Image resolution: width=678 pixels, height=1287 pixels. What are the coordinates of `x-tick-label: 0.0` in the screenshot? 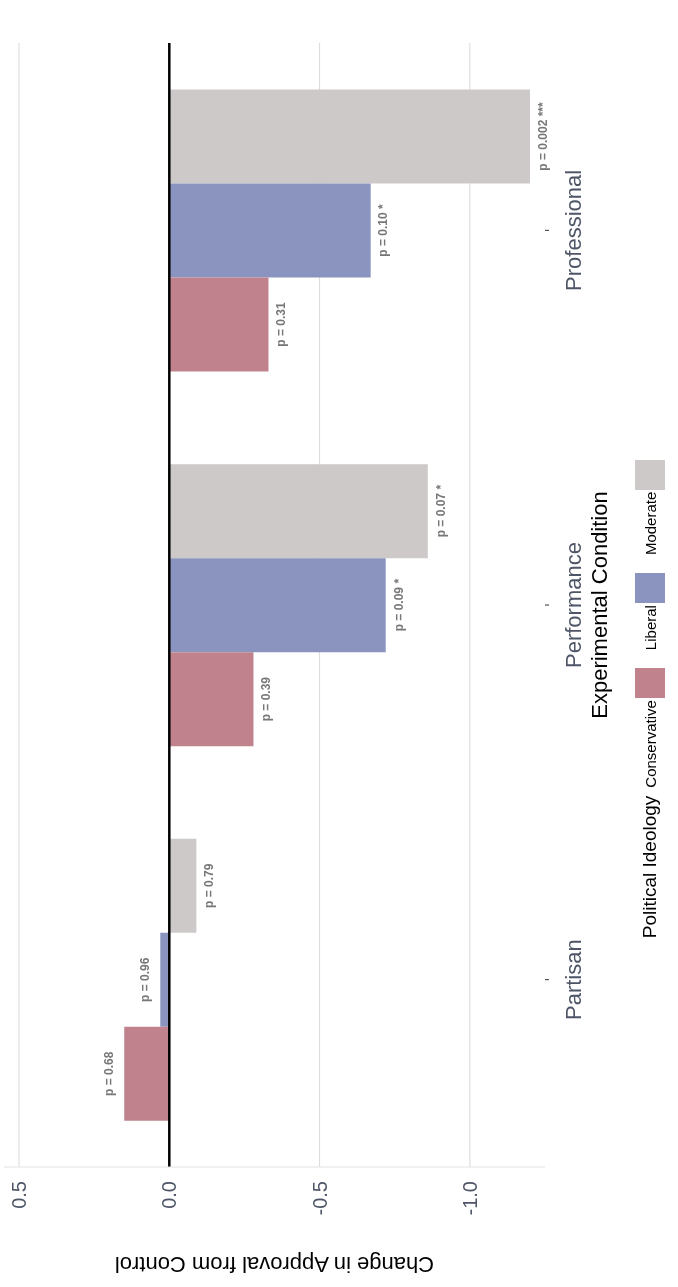 It's located at (169, 1195).